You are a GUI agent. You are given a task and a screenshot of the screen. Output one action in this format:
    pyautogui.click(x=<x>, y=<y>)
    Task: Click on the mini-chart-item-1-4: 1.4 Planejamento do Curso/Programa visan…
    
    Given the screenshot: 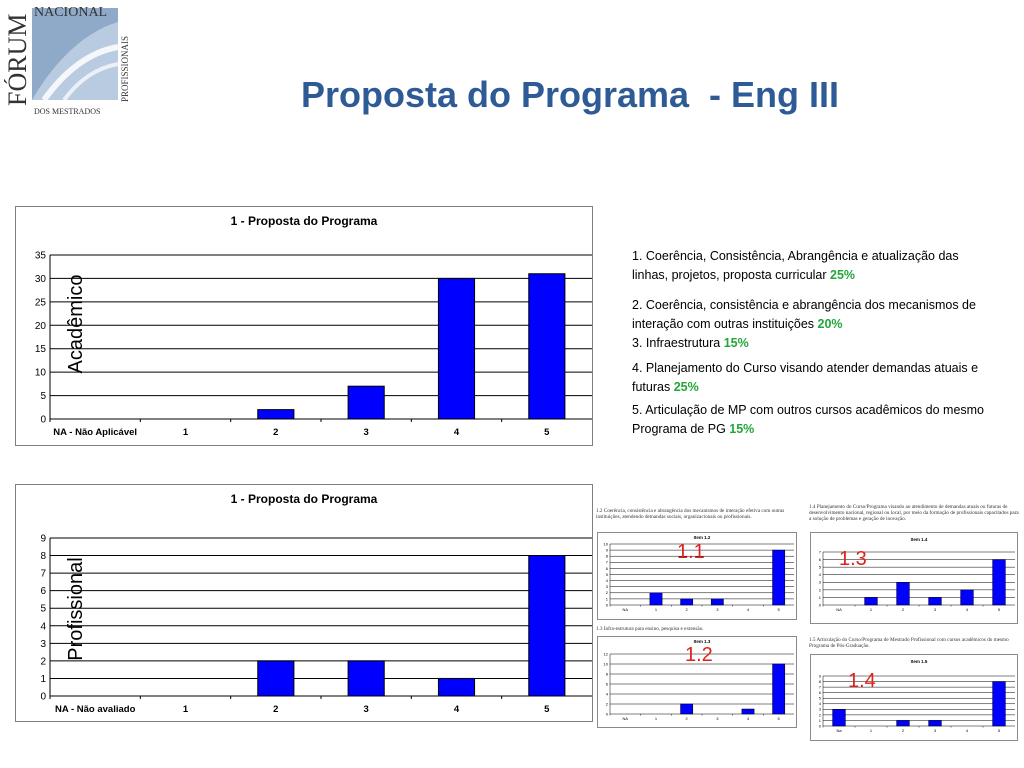 What is the action you would take?
    pyautogui.click(x=914, y=564)
    